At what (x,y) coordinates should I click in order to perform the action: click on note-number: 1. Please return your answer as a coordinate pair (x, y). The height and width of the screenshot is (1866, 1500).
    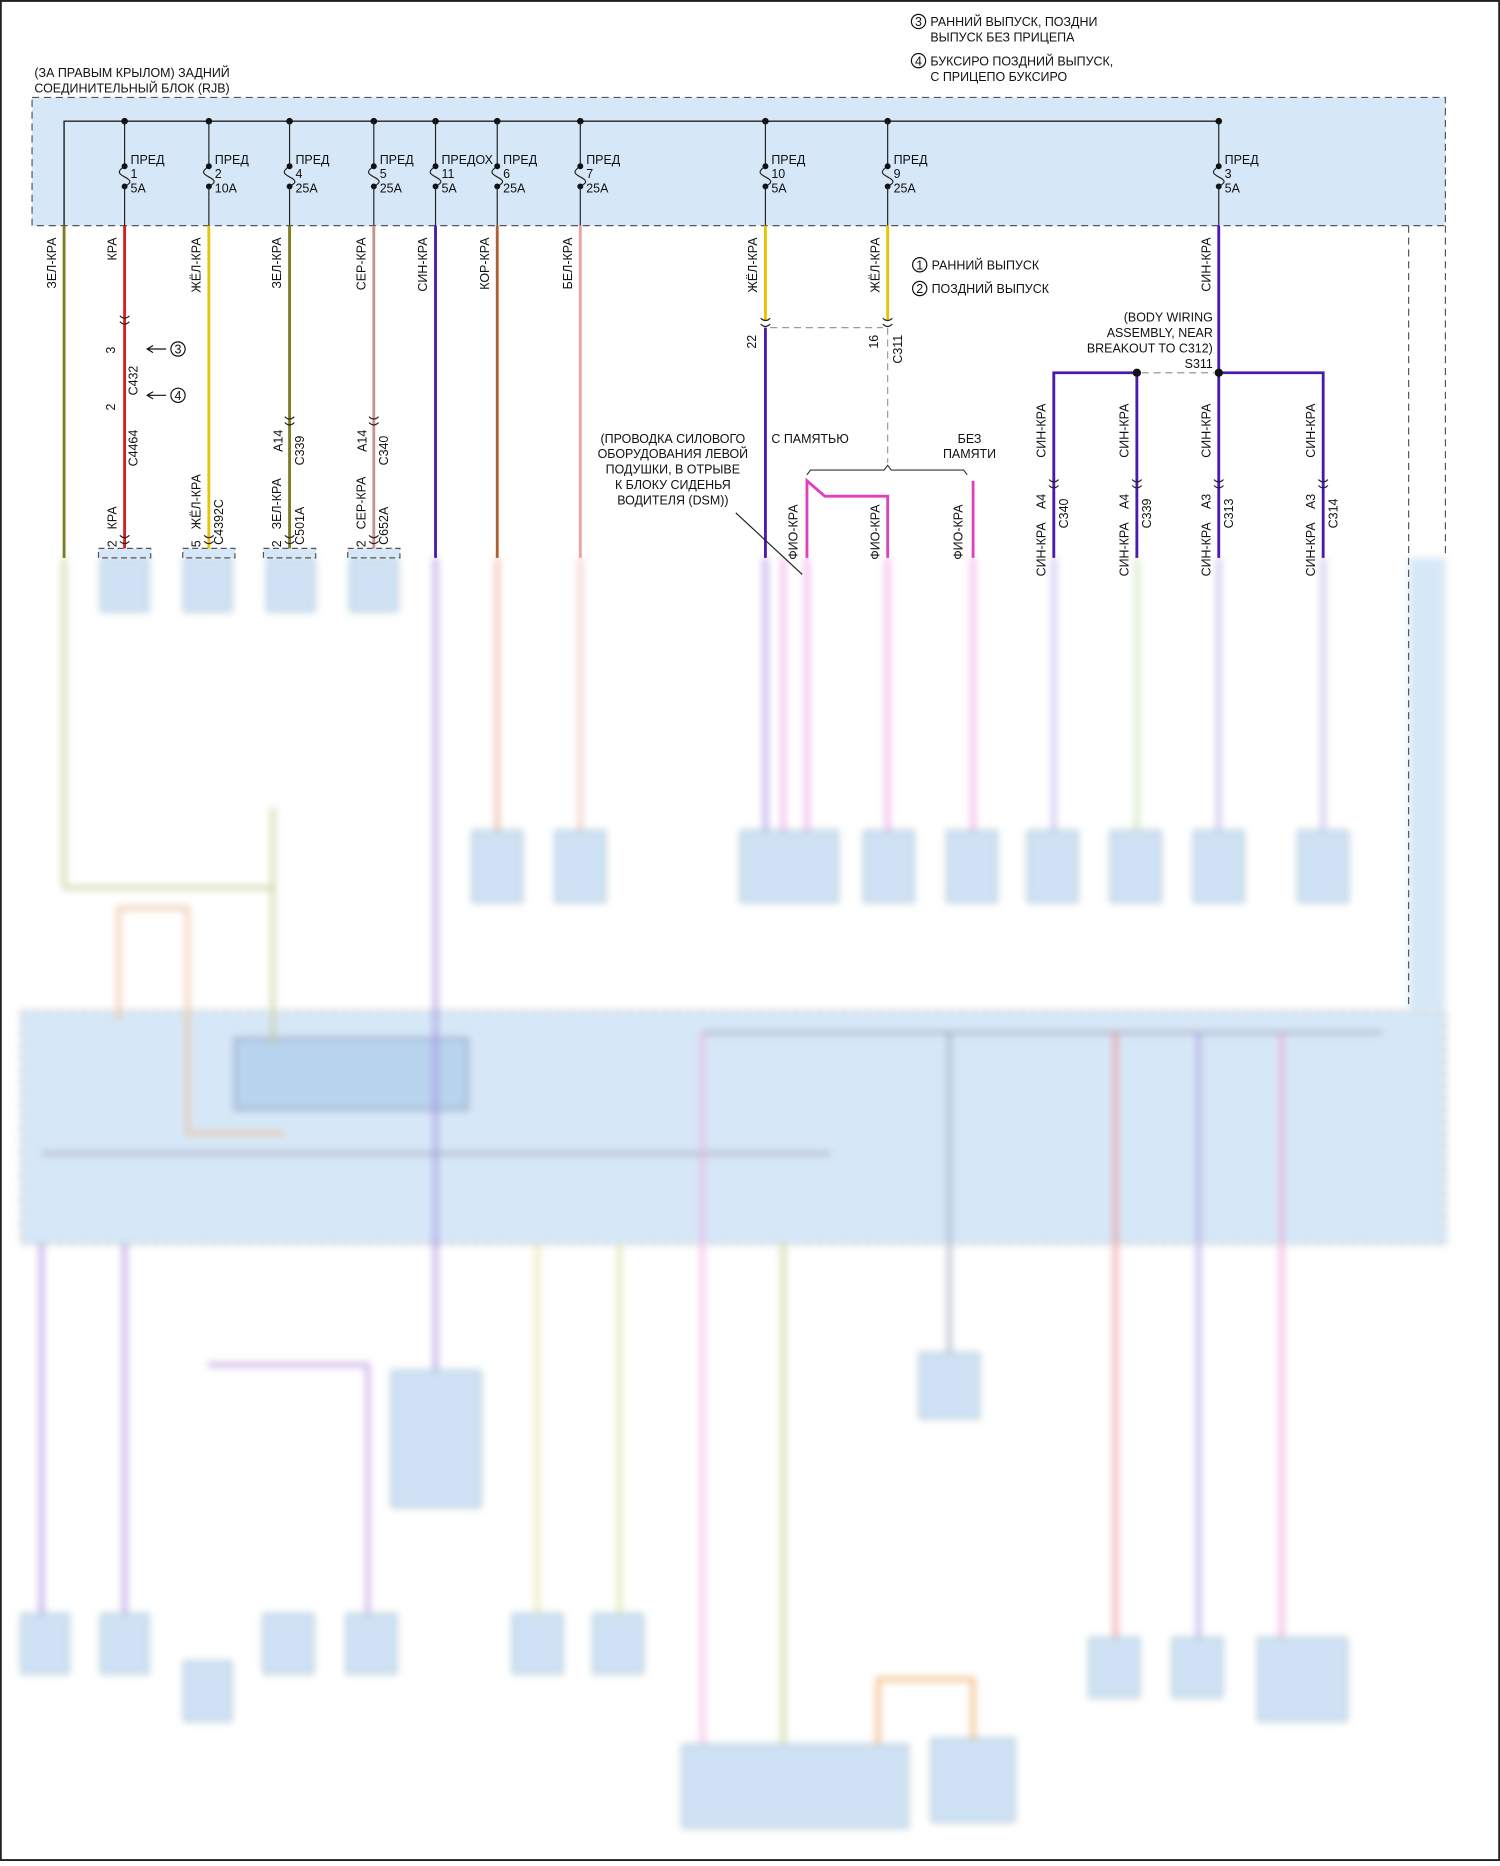
    Looking at the image, I should click on (919, 266).